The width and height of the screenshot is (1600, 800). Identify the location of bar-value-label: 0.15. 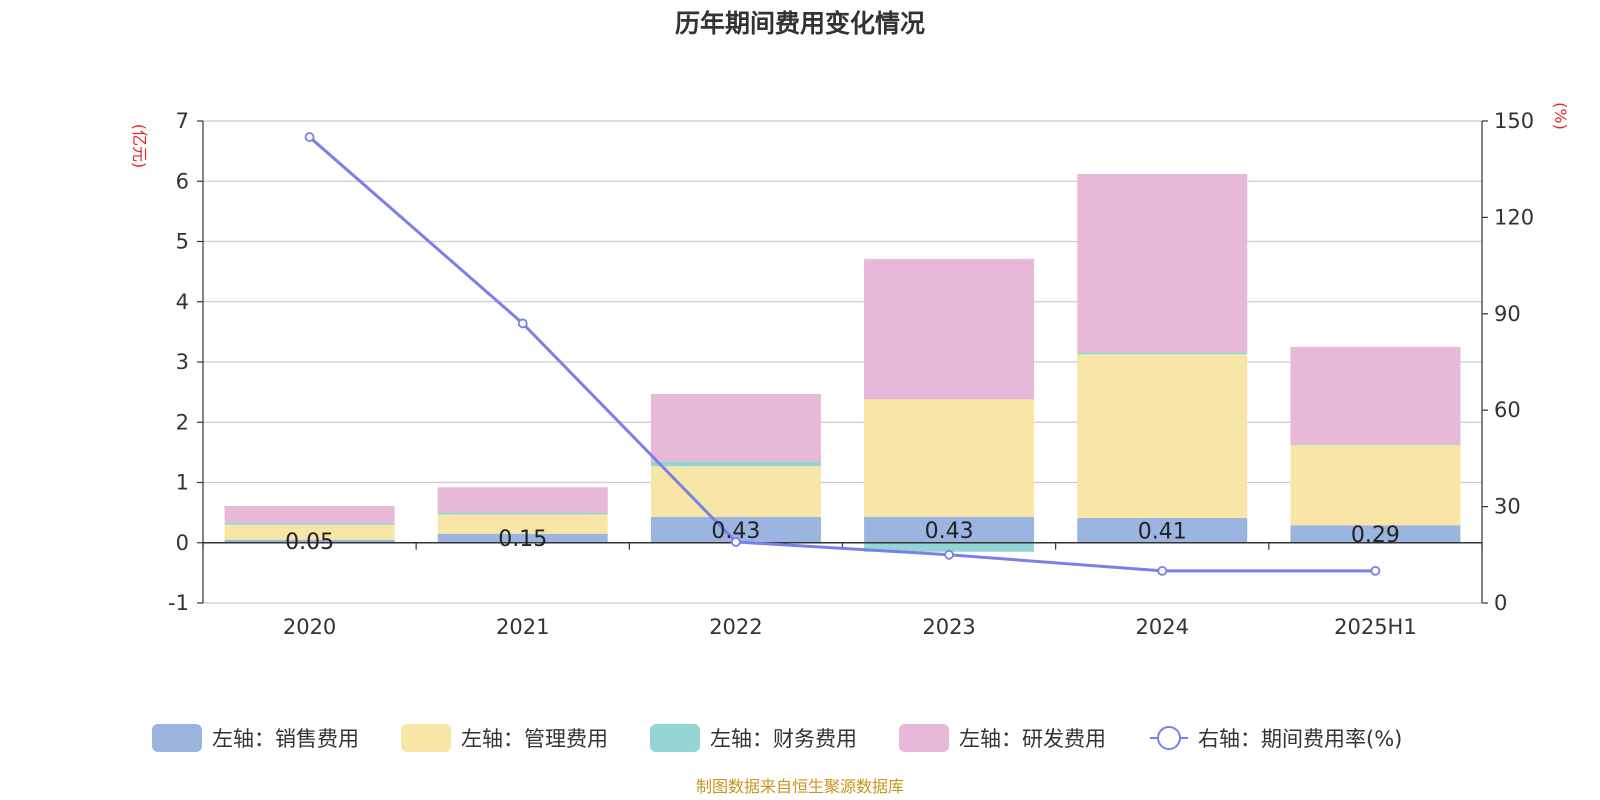
(522, 539).